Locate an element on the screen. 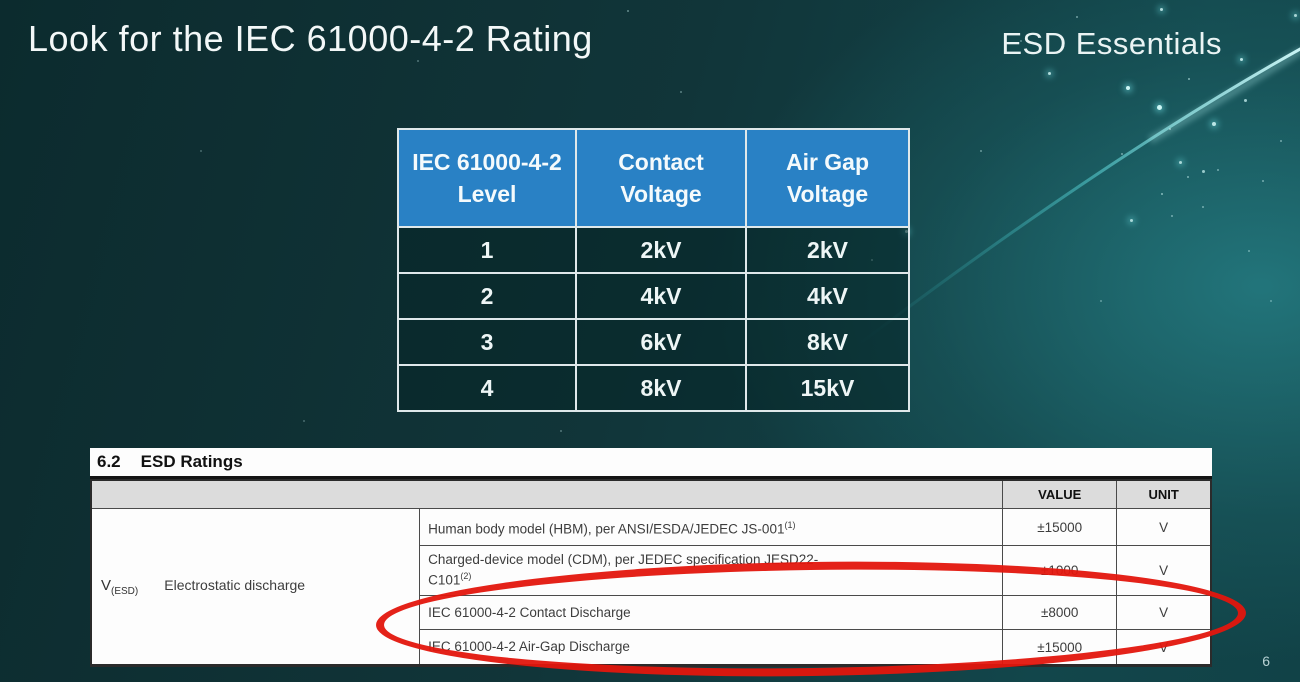 The height and width of the screenshot is (682, 1300). section-number: 6.2 is located at coordinates (109, 461).